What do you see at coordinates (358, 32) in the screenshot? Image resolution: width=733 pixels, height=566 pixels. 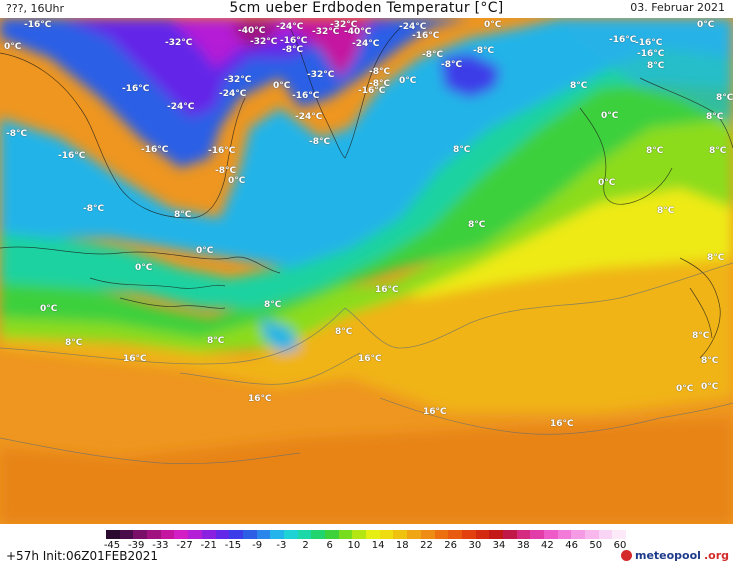 I see `temp-label: -40°C` at bounding box center [358, 32].